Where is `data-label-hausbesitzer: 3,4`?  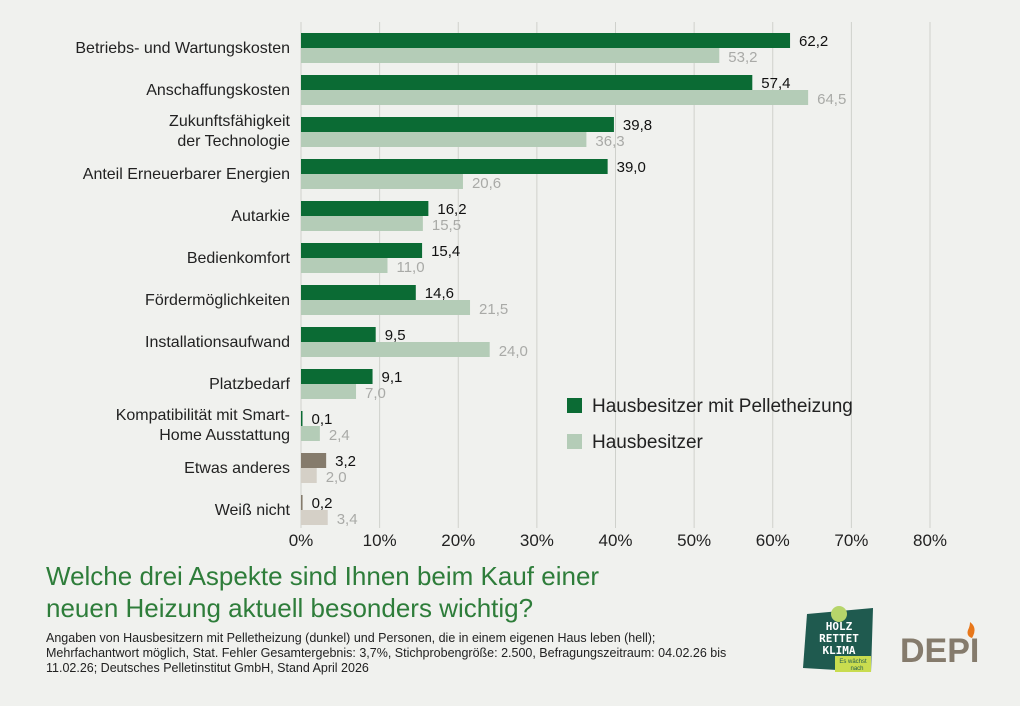 data-label-hausbesitzer: 3,4 is located at coordinates (347, 519).